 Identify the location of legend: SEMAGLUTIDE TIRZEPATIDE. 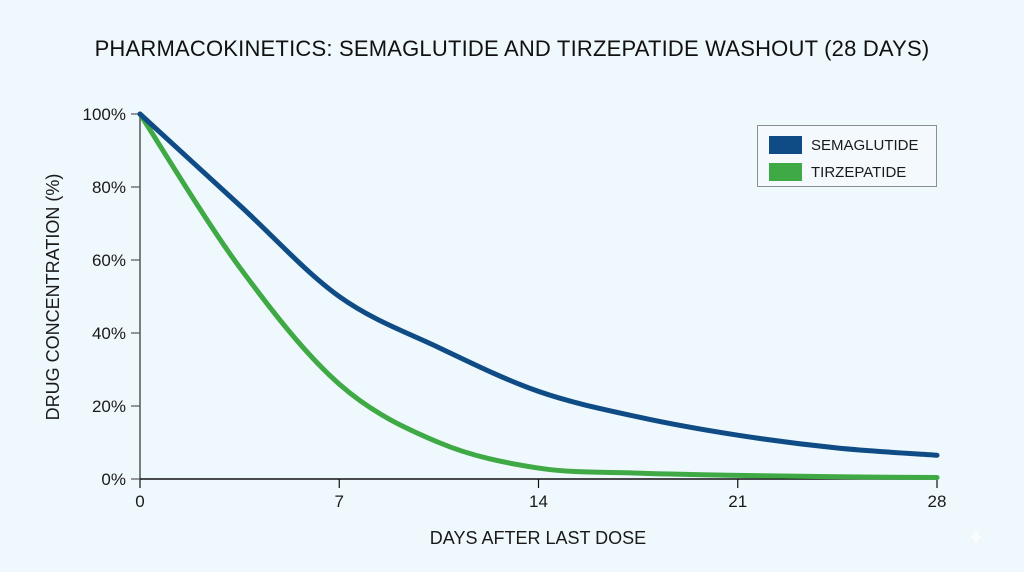
(847, 156).